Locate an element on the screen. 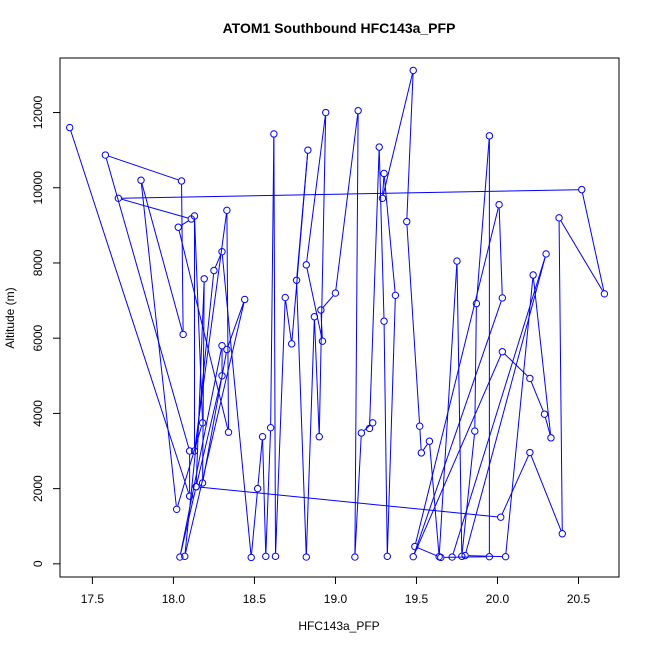 Image resolution: width=650 pixels, height=650 pixels. x-tick-label: 18.5 is located at coordinates (255, 599).